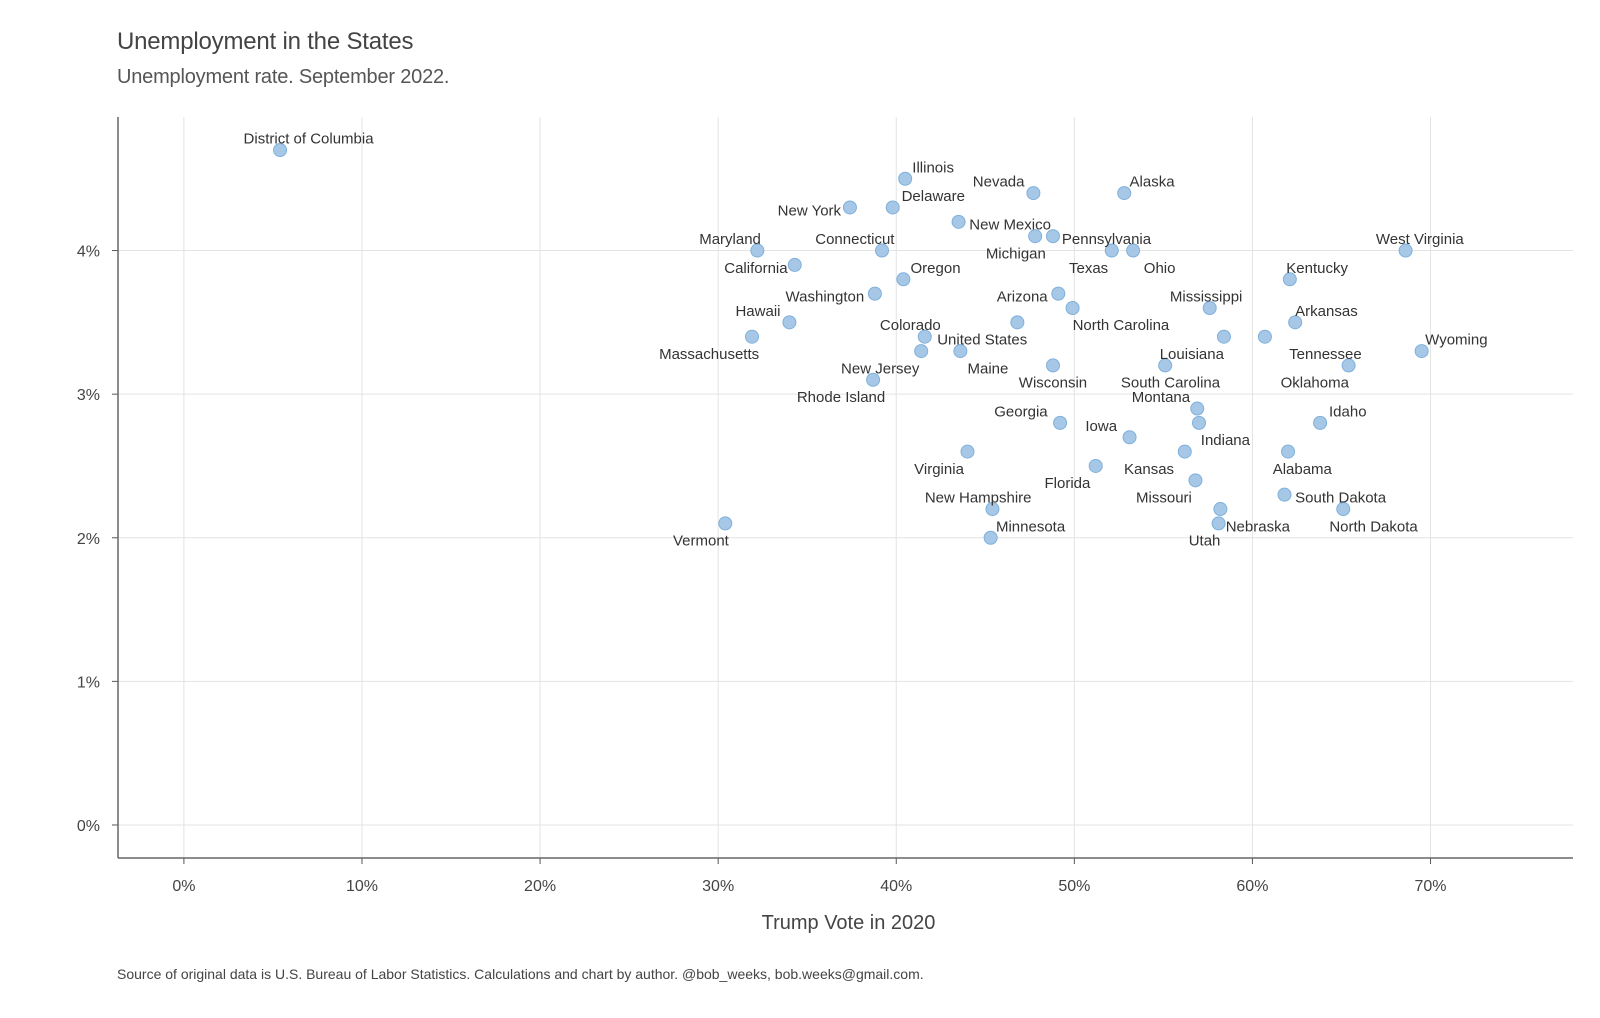  What do you see at coordinates (936, 268) in the screenshot?
I see `data-label: Oregon` at bounding box center [936, 268].